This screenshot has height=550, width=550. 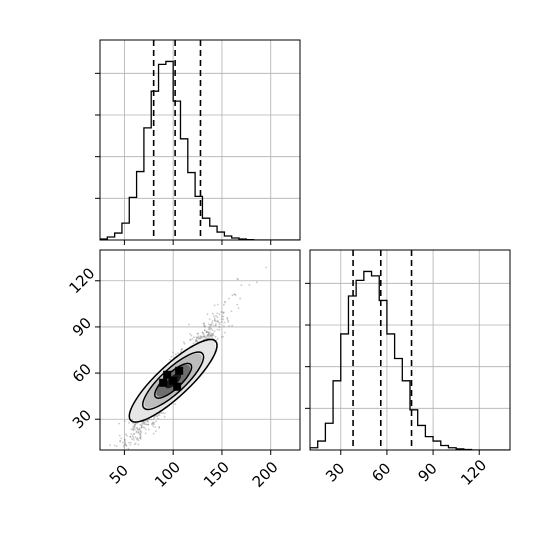 I want to click on contour-line, so click(x=173, y=380).